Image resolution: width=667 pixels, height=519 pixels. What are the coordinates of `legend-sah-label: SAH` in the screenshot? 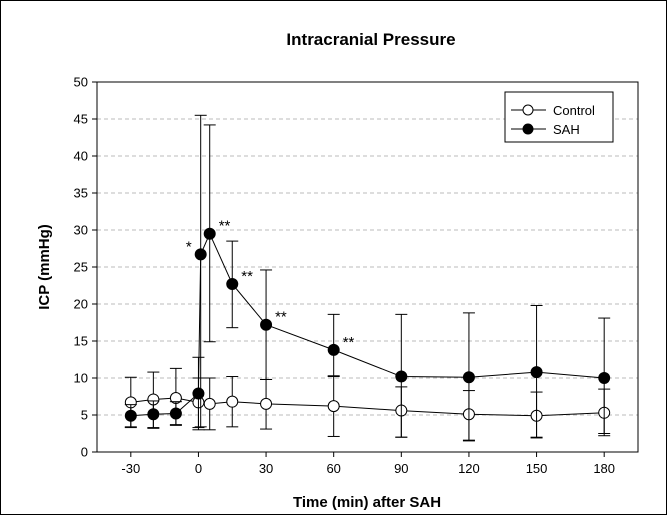 It's located at (566, 129).